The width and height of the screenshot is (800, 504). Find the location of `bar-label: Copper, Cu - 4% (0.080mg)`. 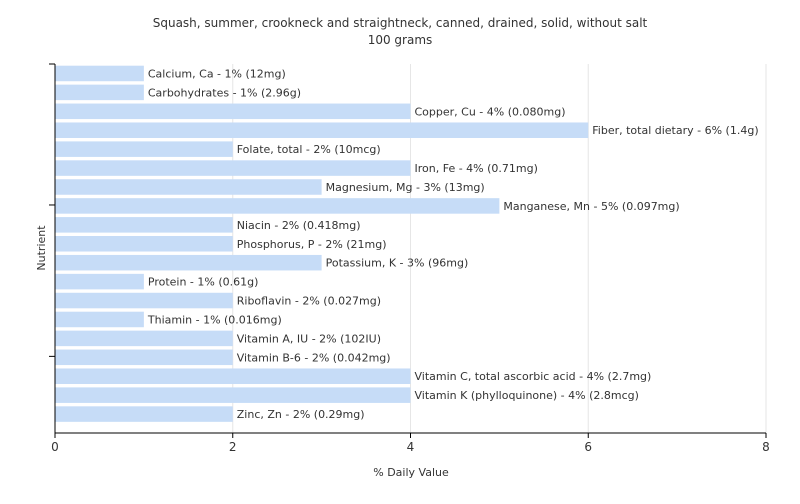

bar-label: Copper, Cu - 4% (0.080mg) is located at coordinates (490, 111).